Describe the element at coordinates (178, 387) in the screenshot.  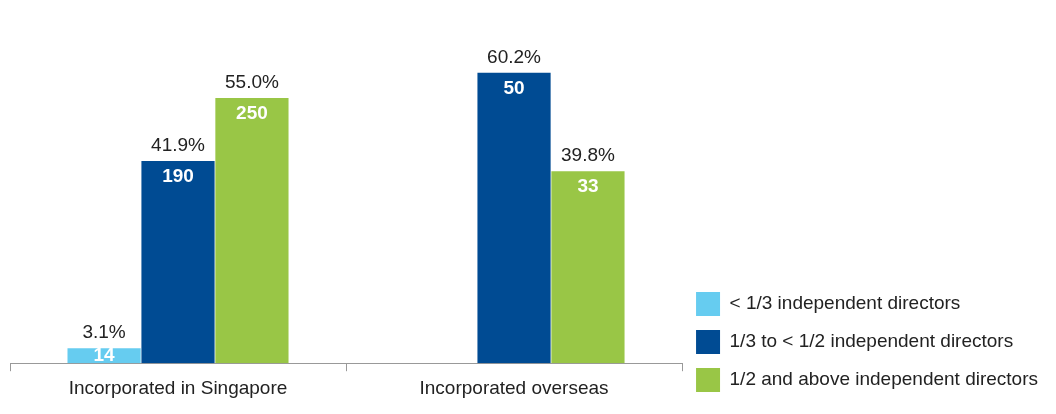
I see `x-tick-label: Incorporated in Singapore` at that location.